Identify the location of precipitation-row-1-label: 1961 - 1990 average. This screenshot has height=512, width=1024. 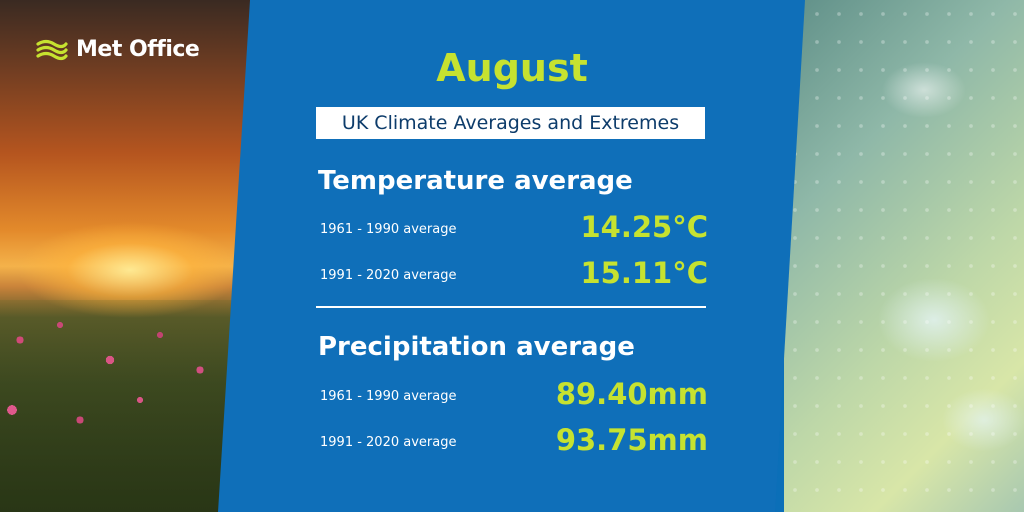
(388, 396).